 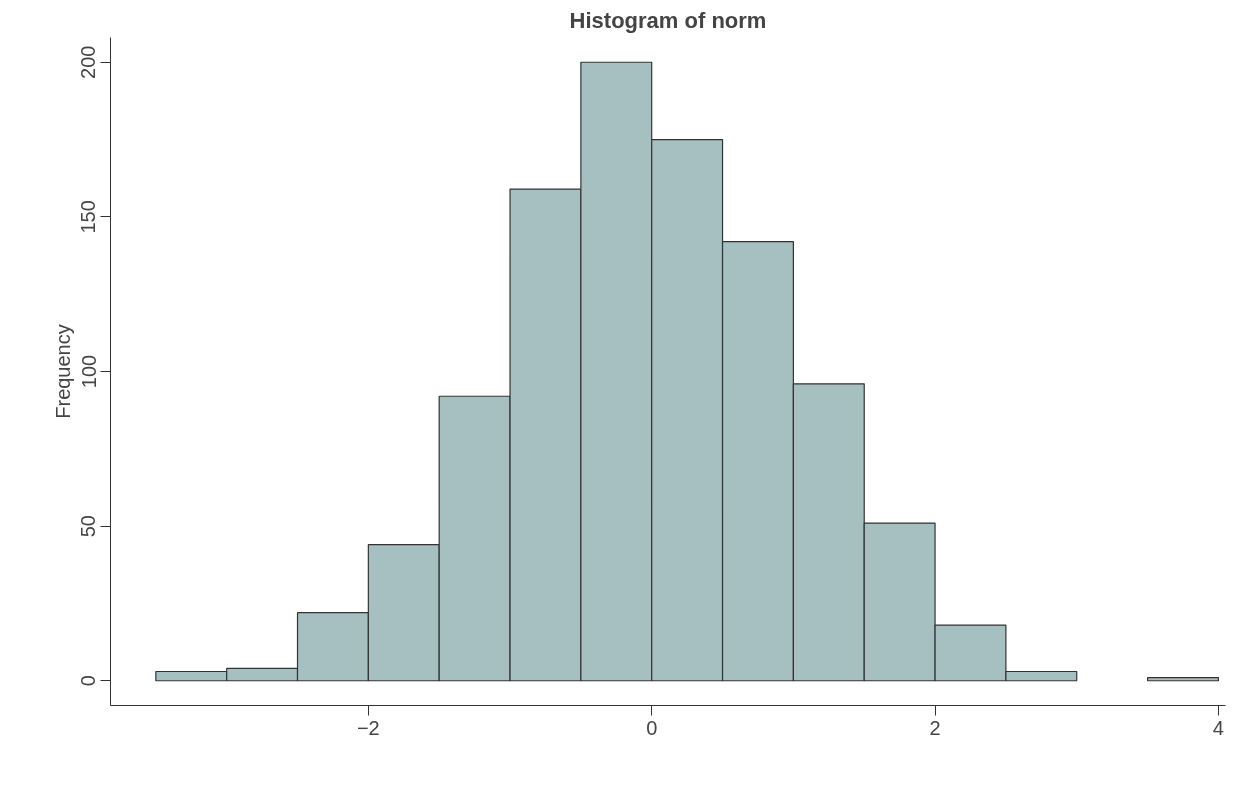 What do you see at coordinates (668, 20) in the screenshot?
I see `chart-title: Histogram of norm` at bounding box center [668, 20].